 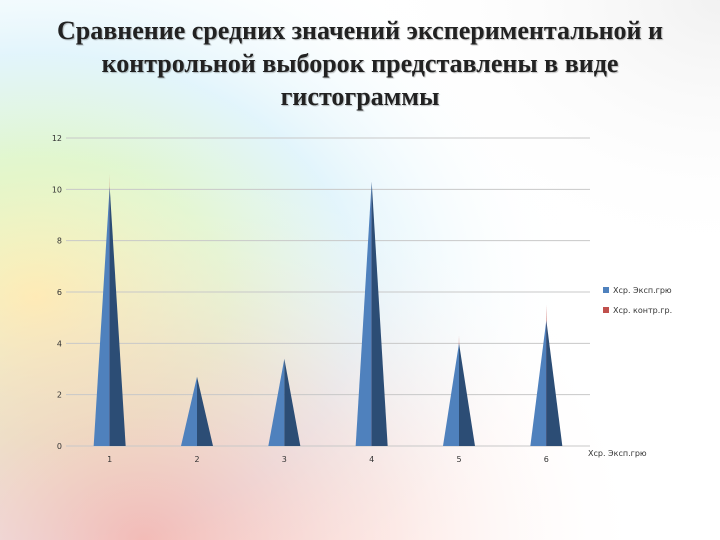 What do you see at coordinates (458, 459) in the screenshot?
I see `x-tick-label: 5` at bounding box center [458, 459].